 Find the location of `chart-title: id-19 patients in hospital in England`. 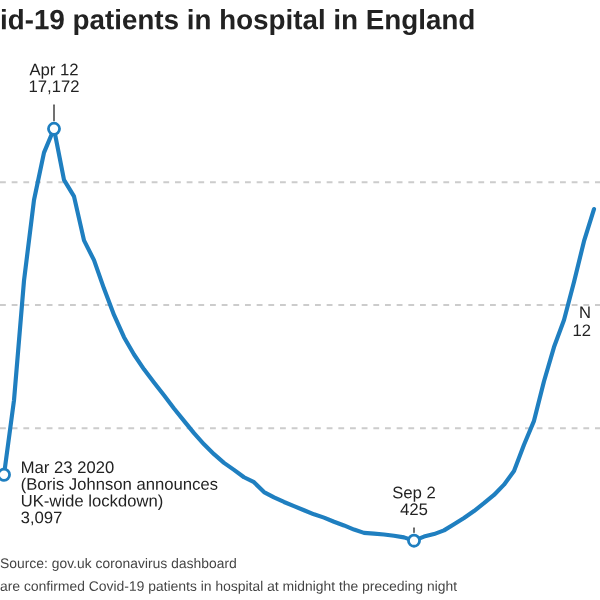

chart-title: id-19 patients in hospital in England is located at coordinates (237, 22).